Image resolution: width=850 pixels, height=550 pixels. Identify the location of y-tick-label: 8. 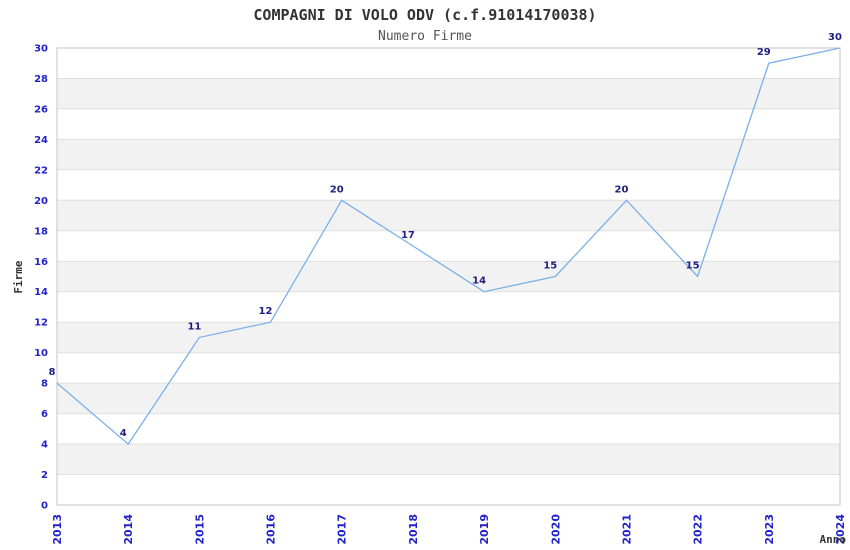
(44, 384).